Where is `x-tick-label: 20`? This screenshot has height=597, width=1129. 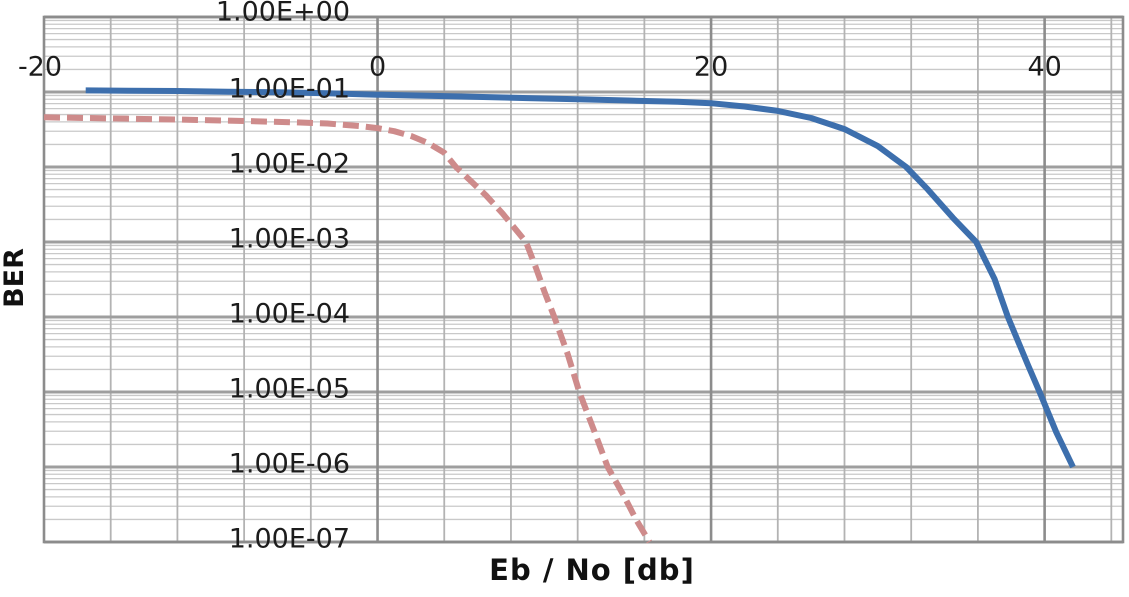 x-tick-label: 20 is located at coordinates (711, 67).